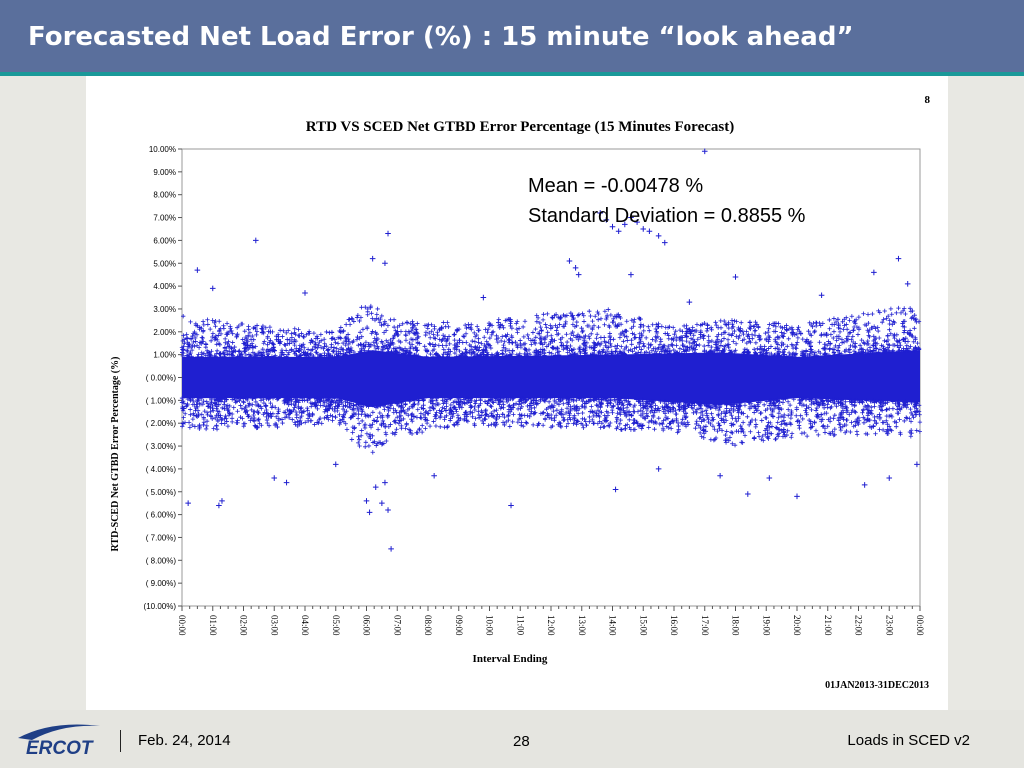 Image resolution: width=1024 pixels, height=768 pixels. What do you see at coordinates (797, 625) in the screenshot?
I see `x-tick-label: 20:00` at bounding box center [797, 625].